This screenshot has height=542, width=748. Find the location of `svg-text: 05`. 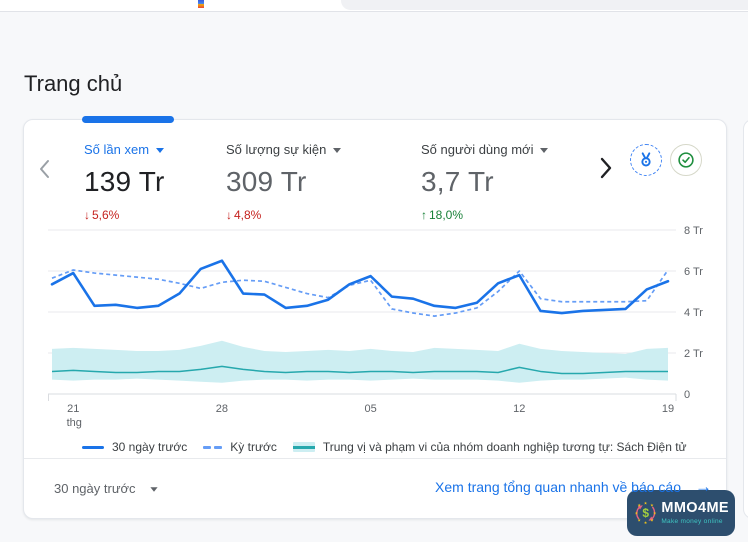

svg-text: 05 is located at coordinates (370, 409).